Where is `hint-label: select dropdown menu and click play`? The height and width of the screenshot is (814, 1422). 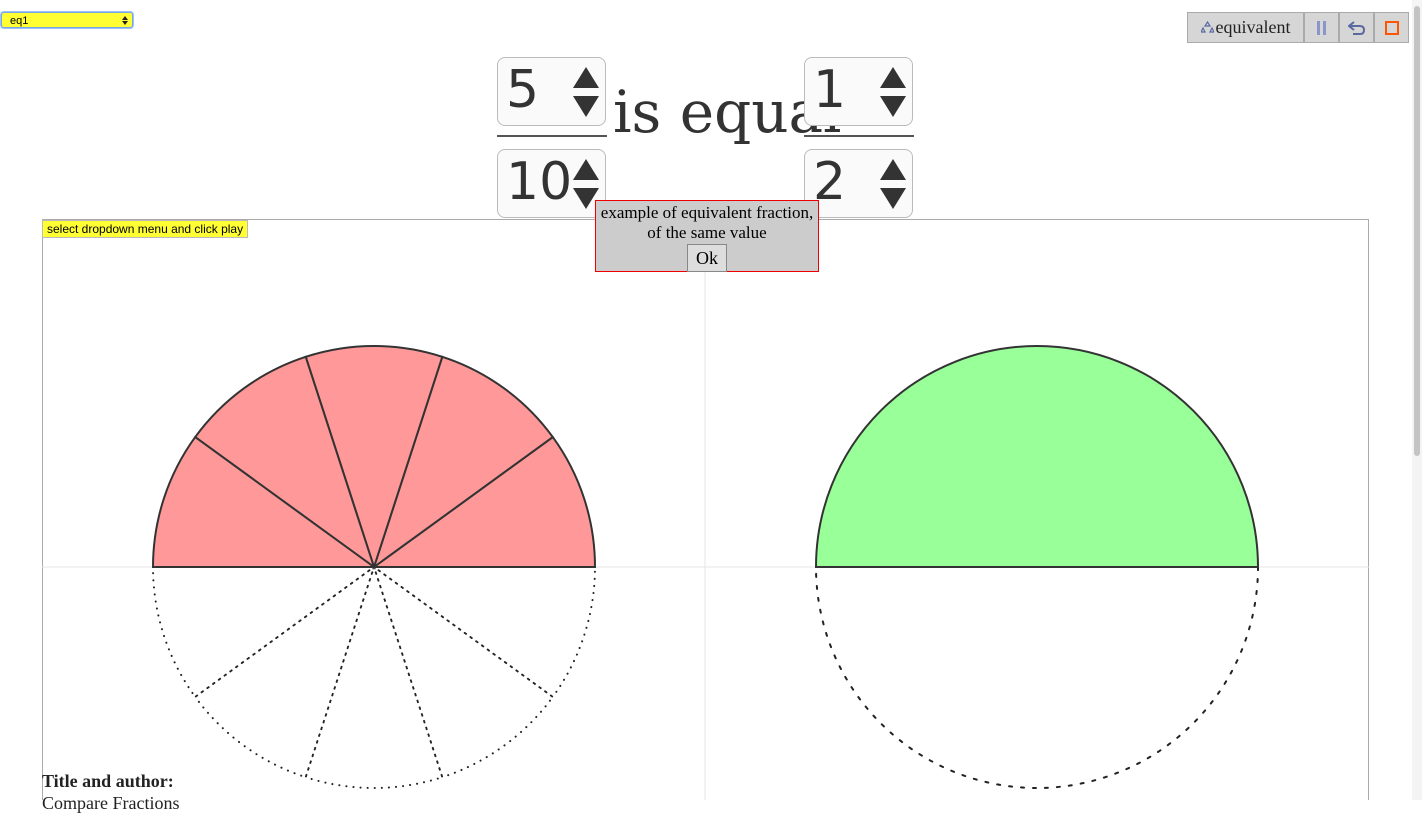 hint-label: select dropdown menu and click play is located at coordinates (145, 229).